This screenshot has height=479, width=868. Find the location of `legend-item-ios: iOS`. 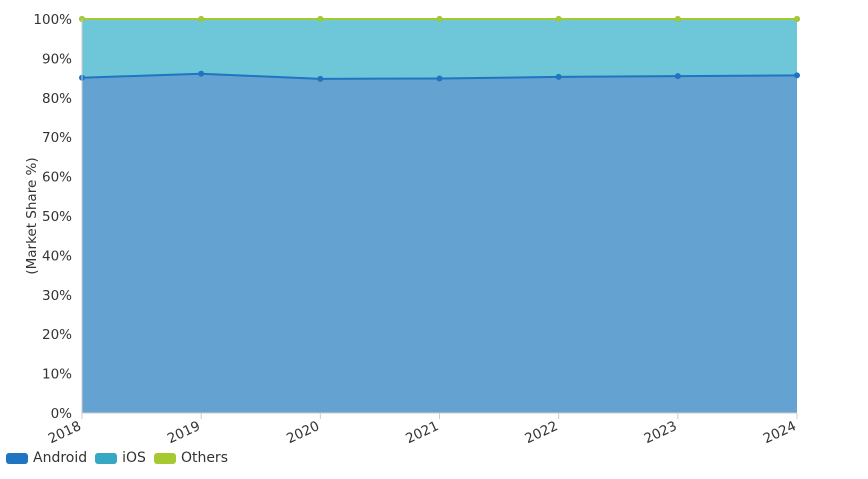

legend-item-ios: iOS is located at coordinates (120, 458).